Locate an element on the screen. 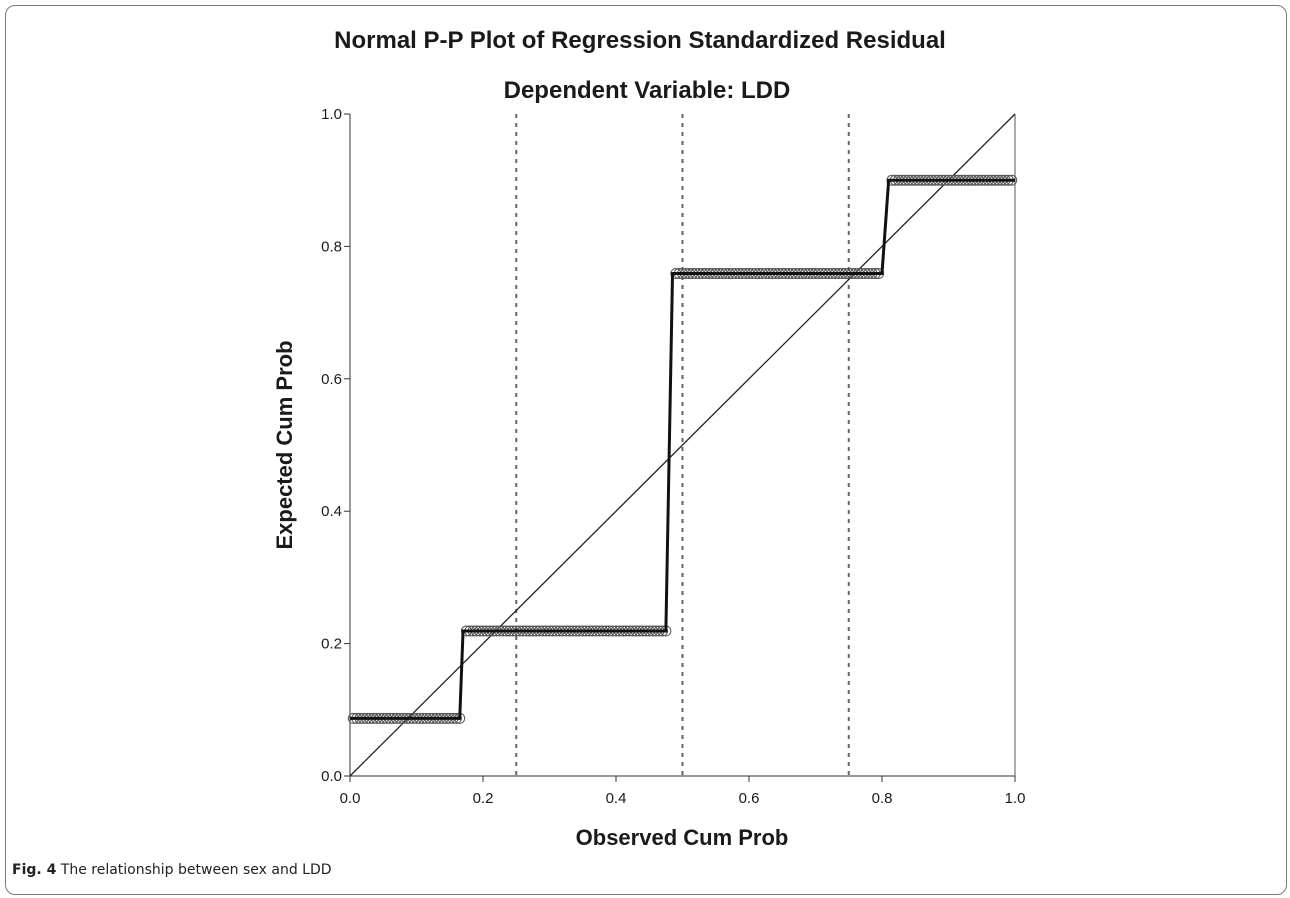 This screenshot has width=1290, height=898. y-tick-label: 0.4 is located at coordinates (331, 511).